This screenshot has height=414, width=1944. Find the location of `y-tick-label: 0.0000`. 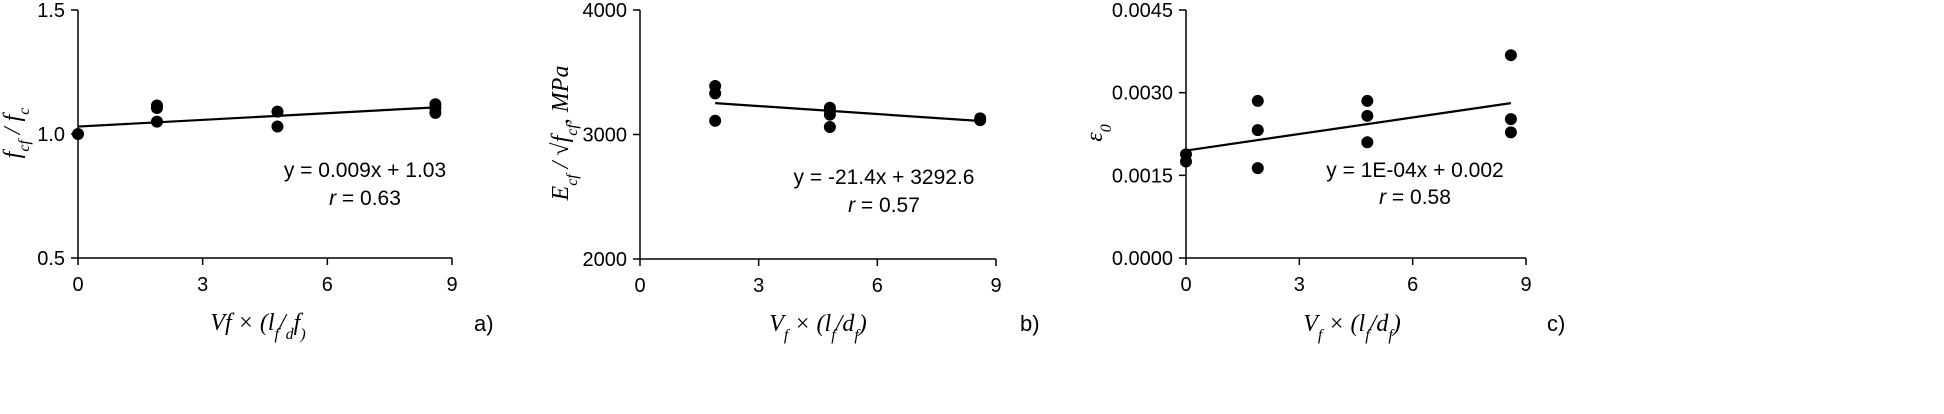

y-tick-label: 0.0000 is located at coordinates (1142, 259).